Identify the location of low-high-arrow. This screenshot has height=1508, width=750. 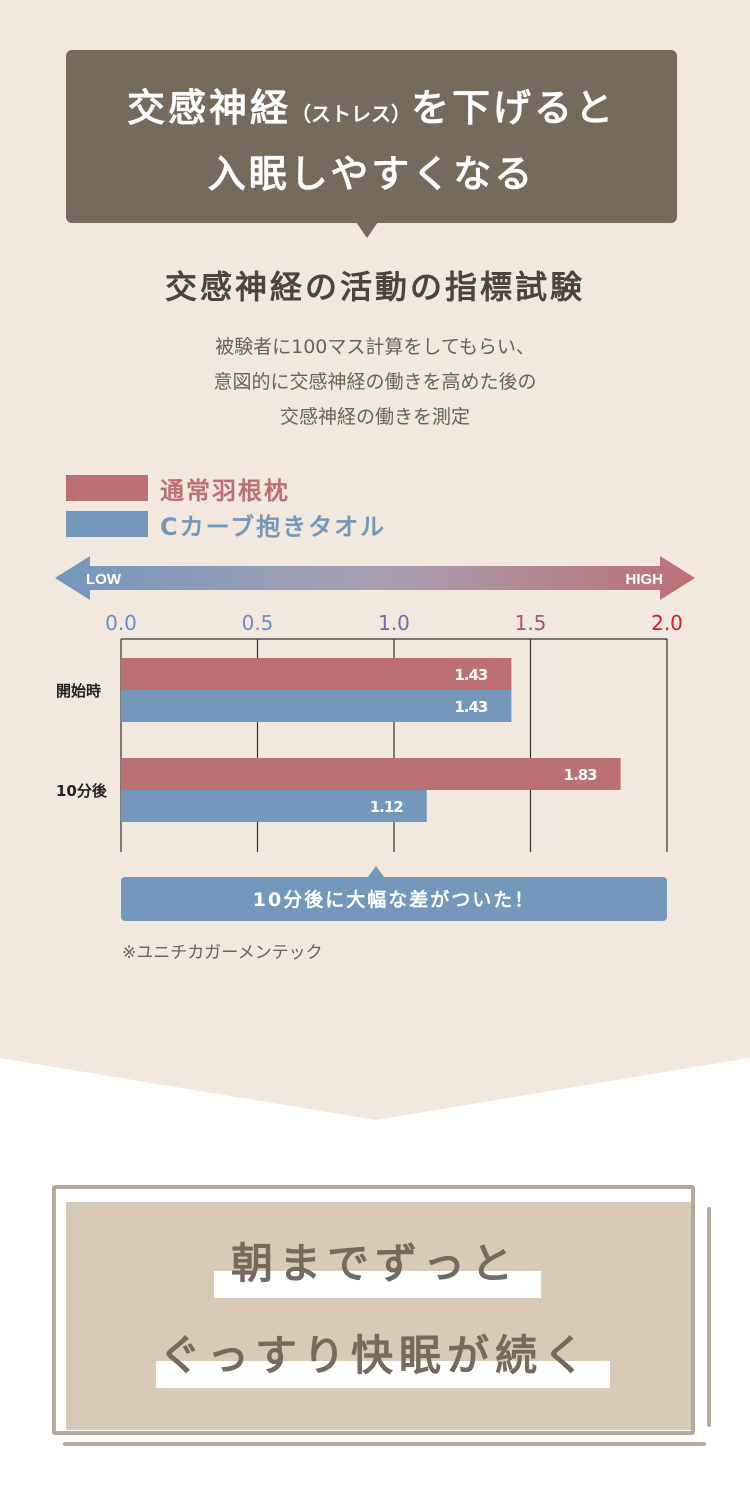
(375, 578).